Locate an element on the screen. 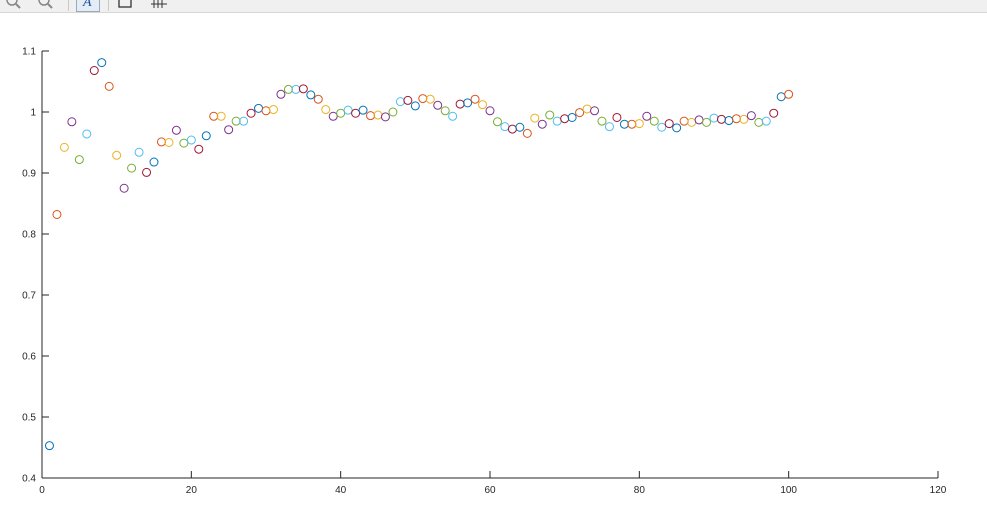 Image resolution: width=987 pixels, height=525 pixels. x-tick-label: 120 is located at coordinates (938, 490).